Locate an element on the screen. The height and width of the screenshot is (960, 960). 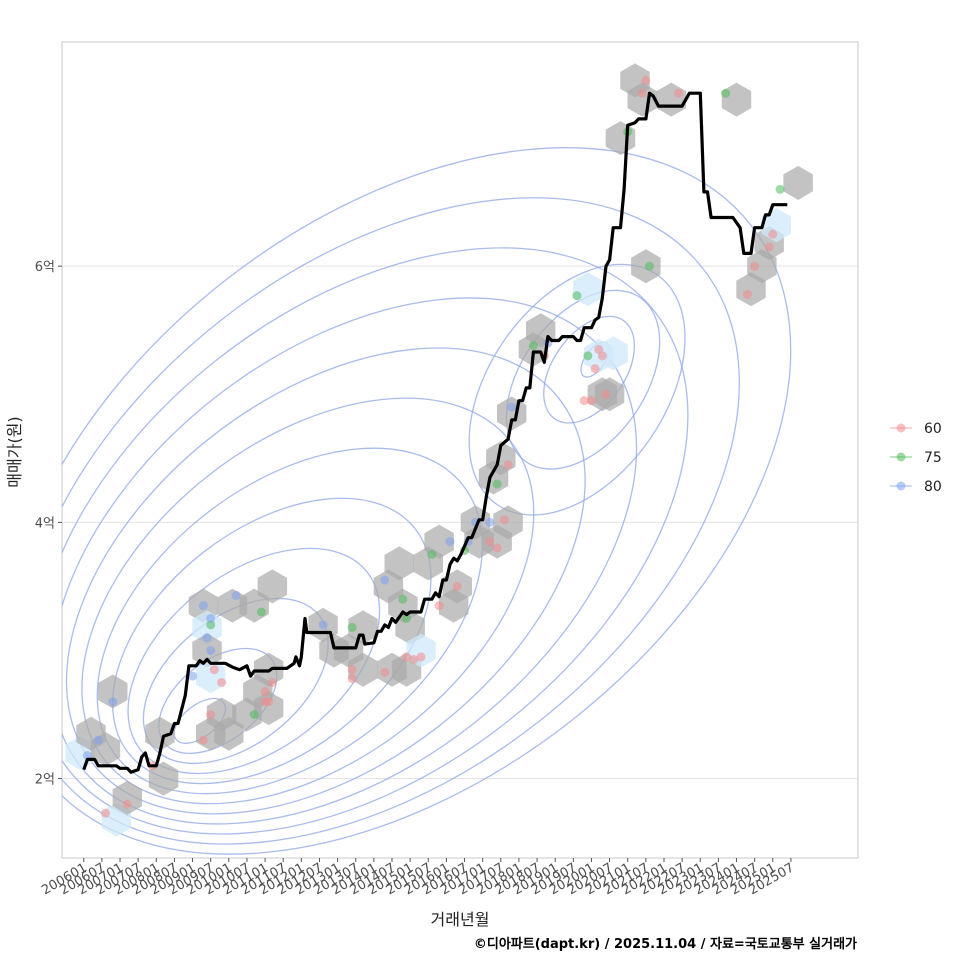
legend-label-60: 60 is located at coordinates (933, 429).